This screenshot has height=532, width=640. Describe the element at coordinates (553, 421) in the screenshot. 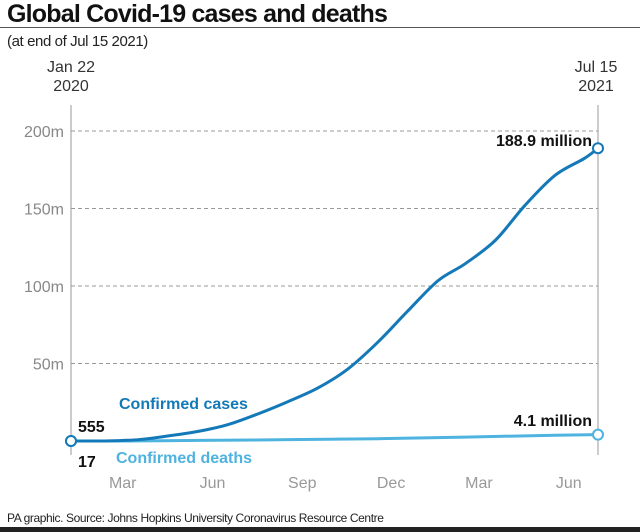

I see `deaths-end-value: 4.1 million` at that location.